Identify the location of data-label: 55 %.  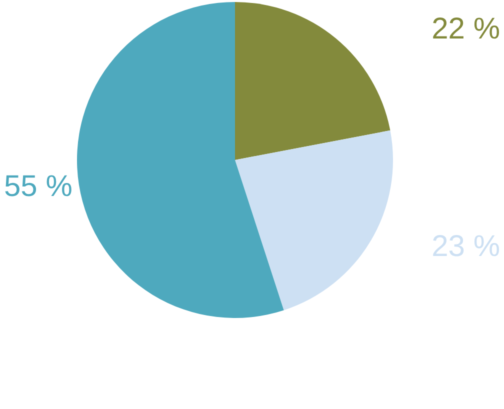
(38, 187).